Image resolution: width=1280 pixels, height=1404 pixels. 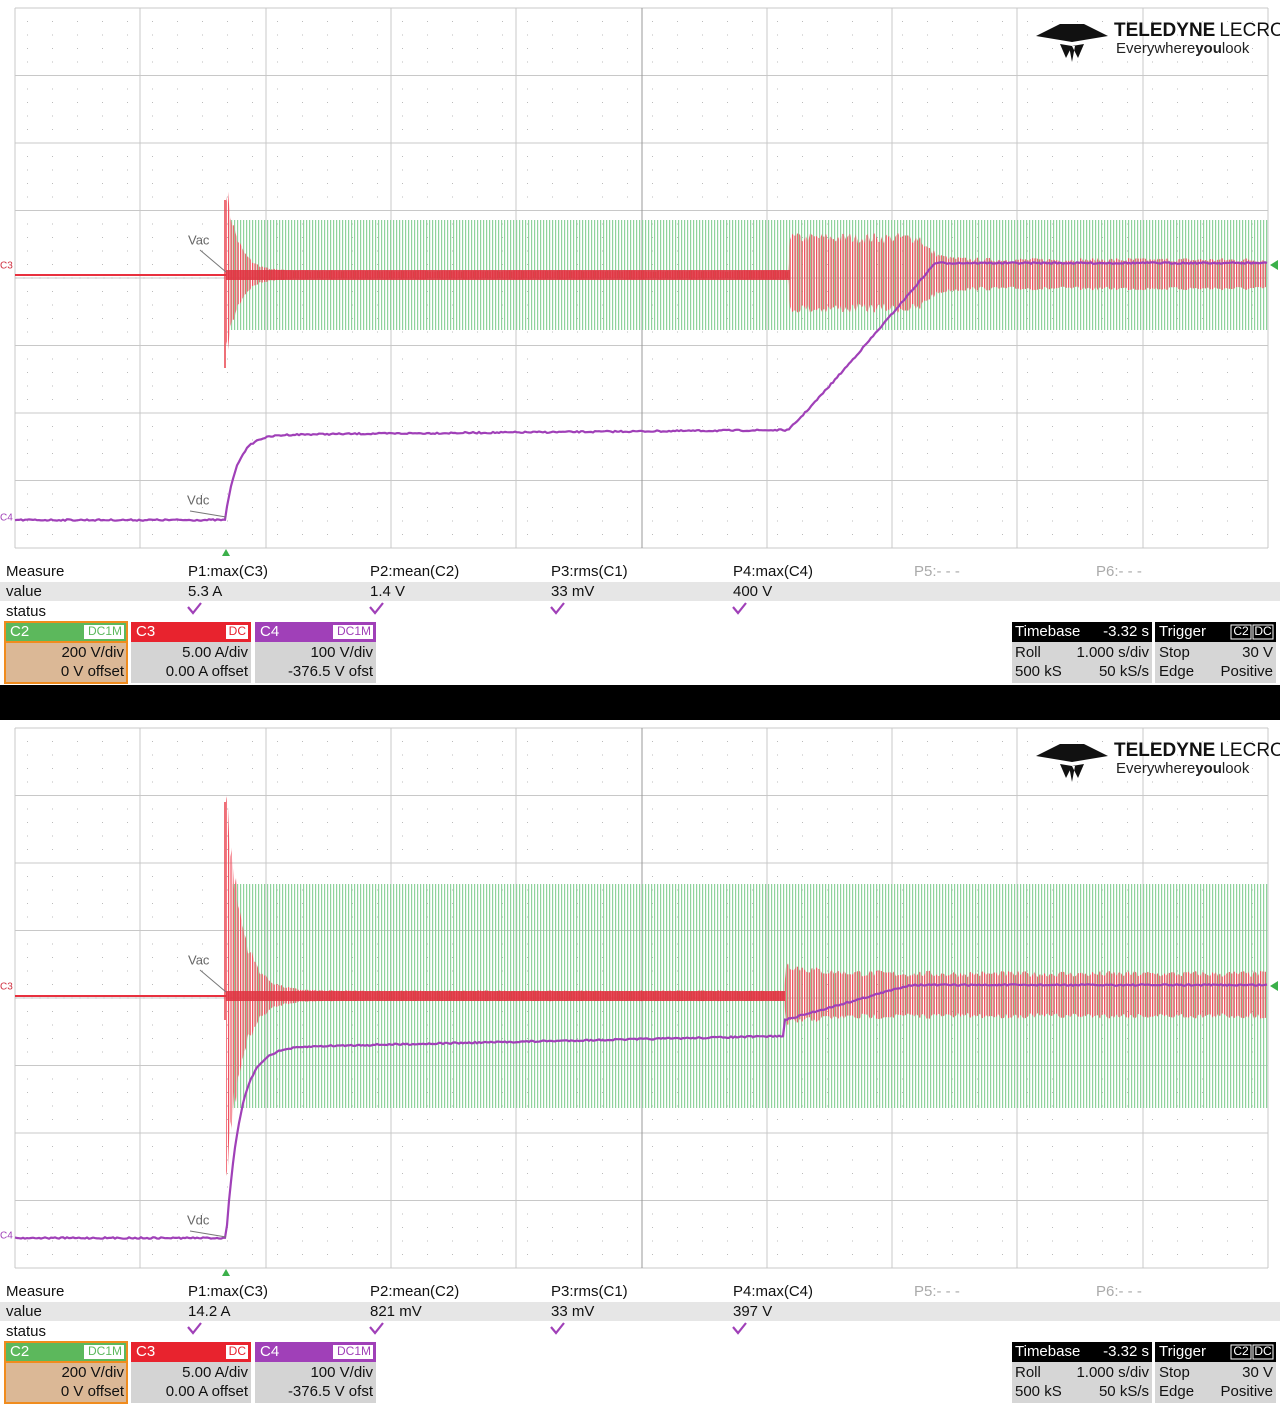 What do you see at coordinates (205, 591) in the screenshot?
I see `measure-value: 5.3 A` at bounding box center [205, 591].